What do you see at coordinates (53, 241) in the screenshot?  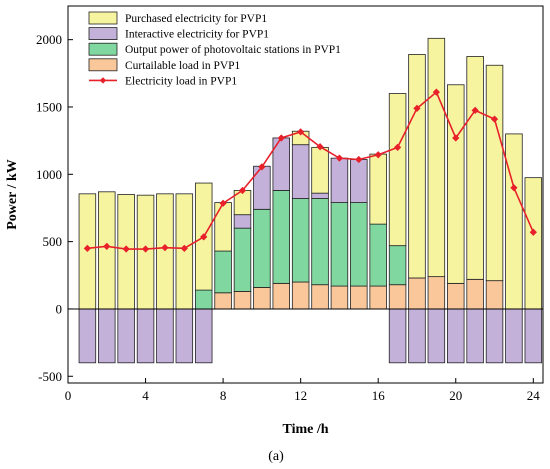 I see `y-tick-label: 500` at bounding box center [53, 241].